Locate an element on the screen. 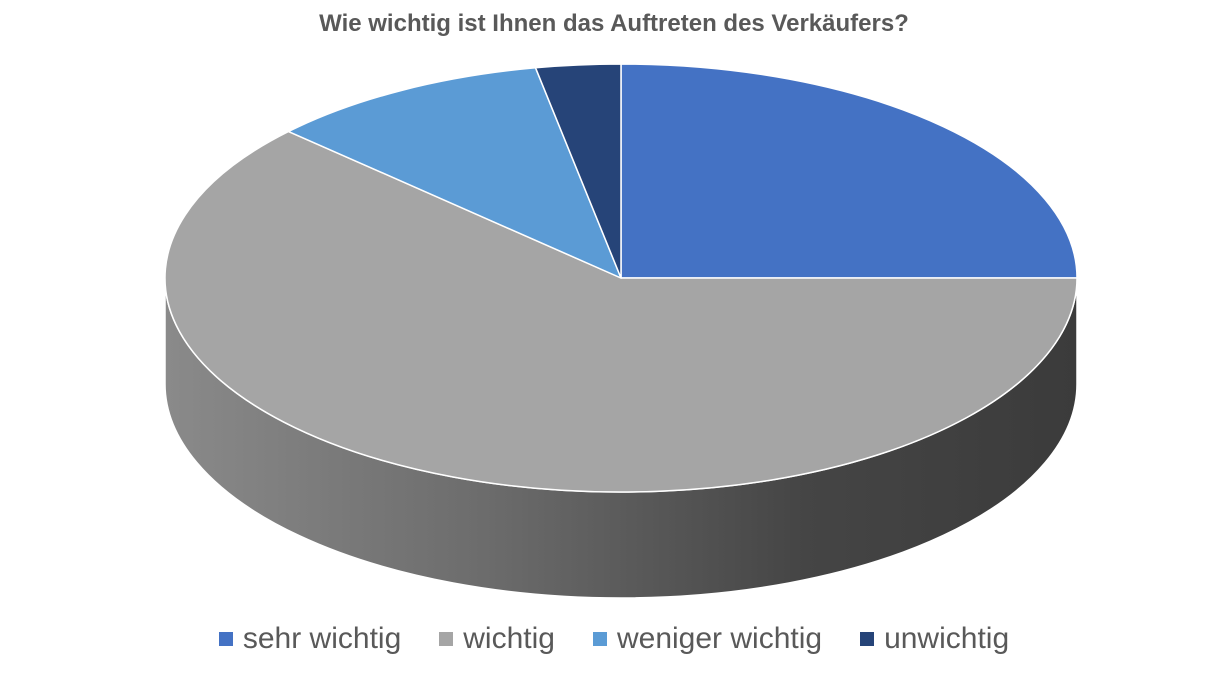 This screenshot has width=1228, height=674. legend-label: unwichtig is located at coordinates (947, 638).